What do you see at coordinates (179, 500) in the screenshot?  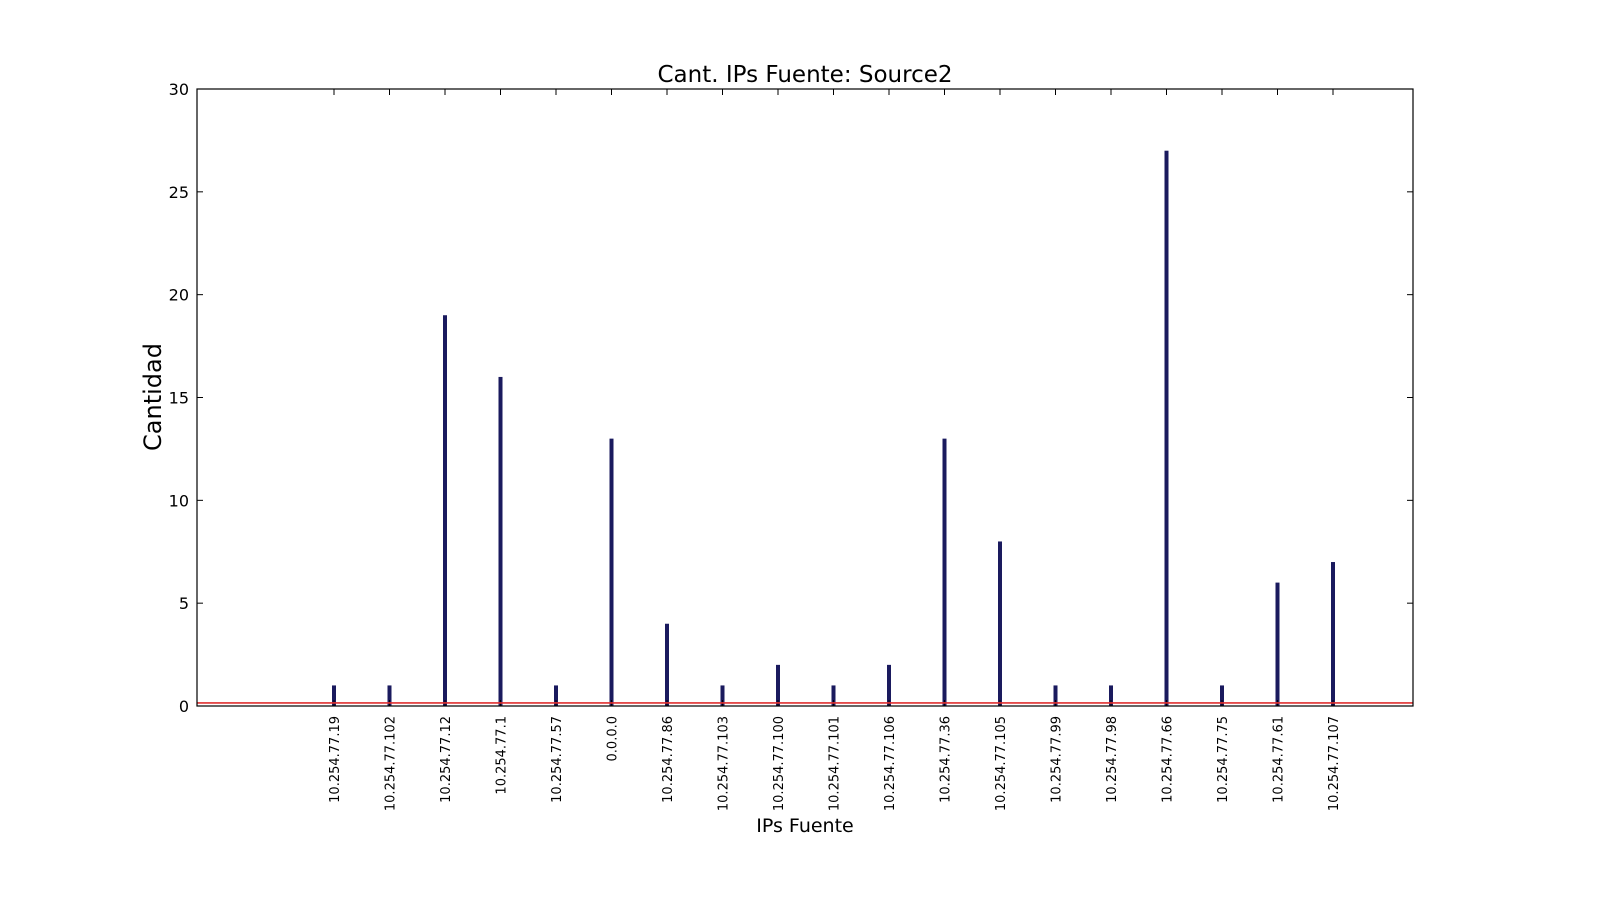 I see `y-tick-label: 10` at bounding box center [179, 500].